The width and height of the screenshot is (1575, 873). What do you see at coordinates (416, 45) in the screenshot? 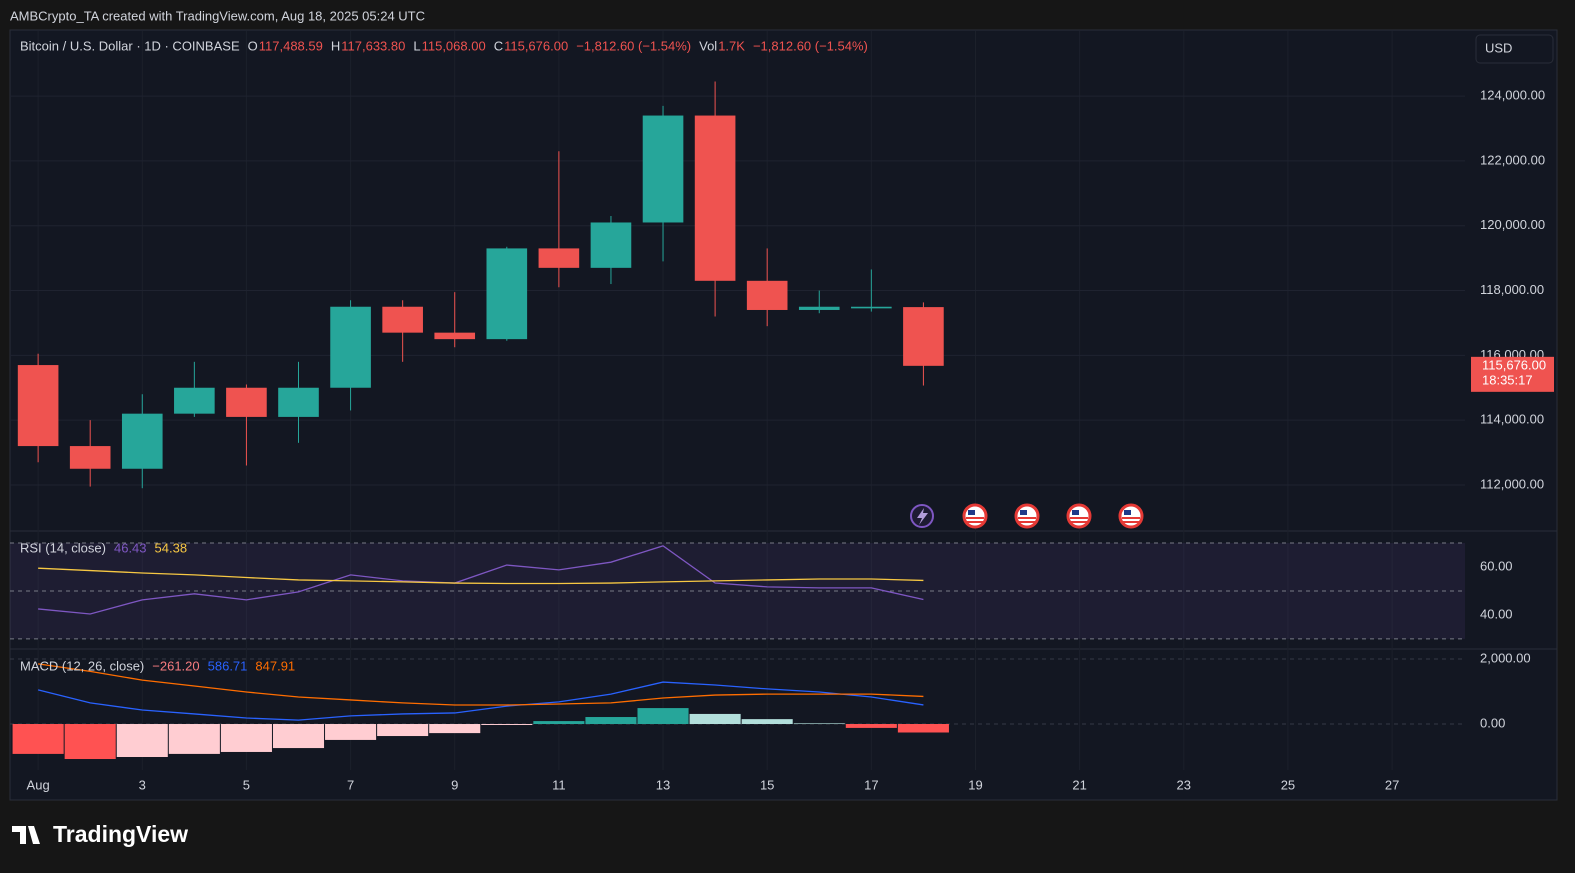
I see `legend-text: L` at bounding box center [416, 45].